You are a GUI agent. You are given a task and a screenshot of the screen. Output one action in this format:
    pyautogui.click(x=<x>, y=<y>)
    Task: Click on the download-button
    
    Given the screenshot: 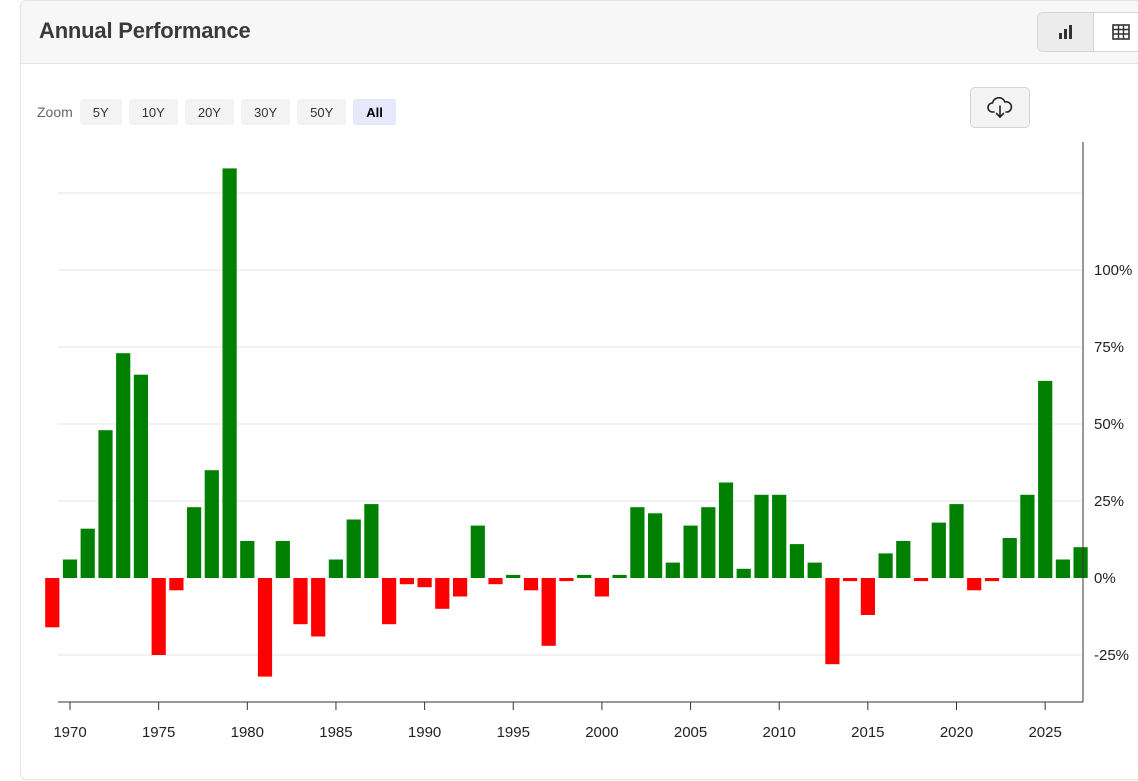 What is the action you would take?
    pyautogui.click(x=1000, y=107)
    